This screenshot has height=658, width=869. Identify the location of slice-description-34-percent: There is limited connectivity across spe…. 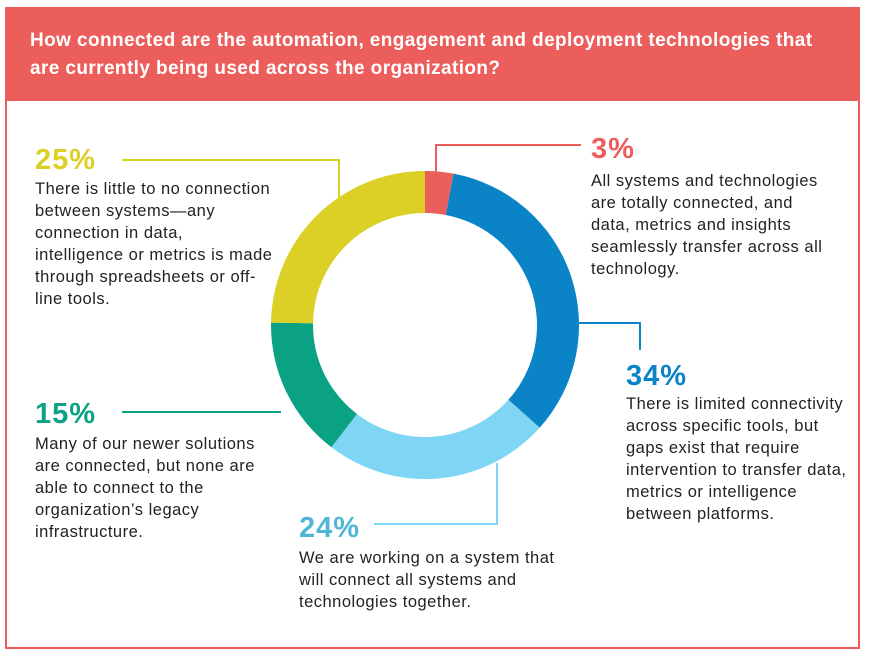
(736, 459).